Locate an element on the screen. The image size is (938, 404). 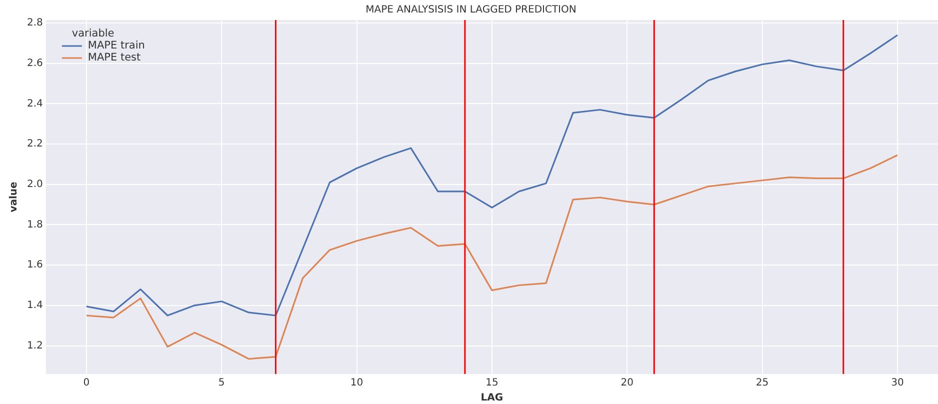
x-tick-label: 5 is located at coordinates (221, 383).